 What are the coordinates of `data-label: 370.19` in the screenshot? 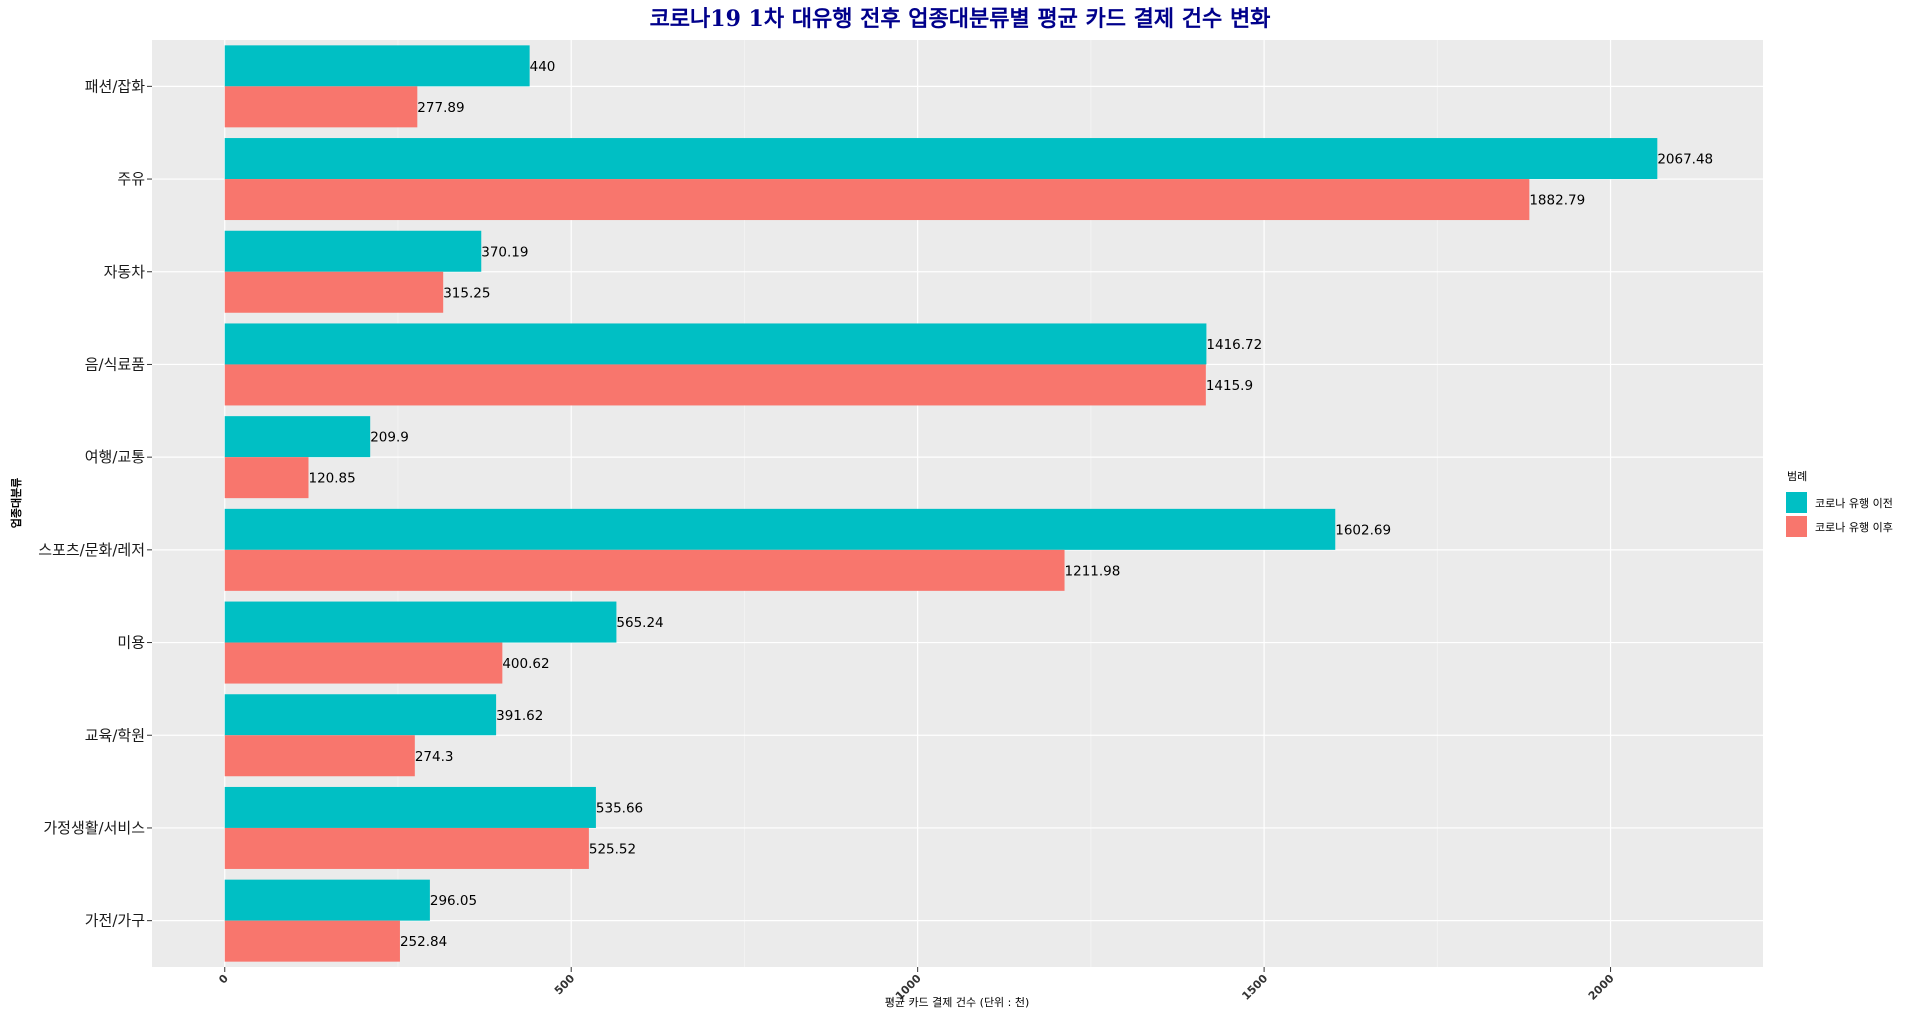 It's located at (504, 252).